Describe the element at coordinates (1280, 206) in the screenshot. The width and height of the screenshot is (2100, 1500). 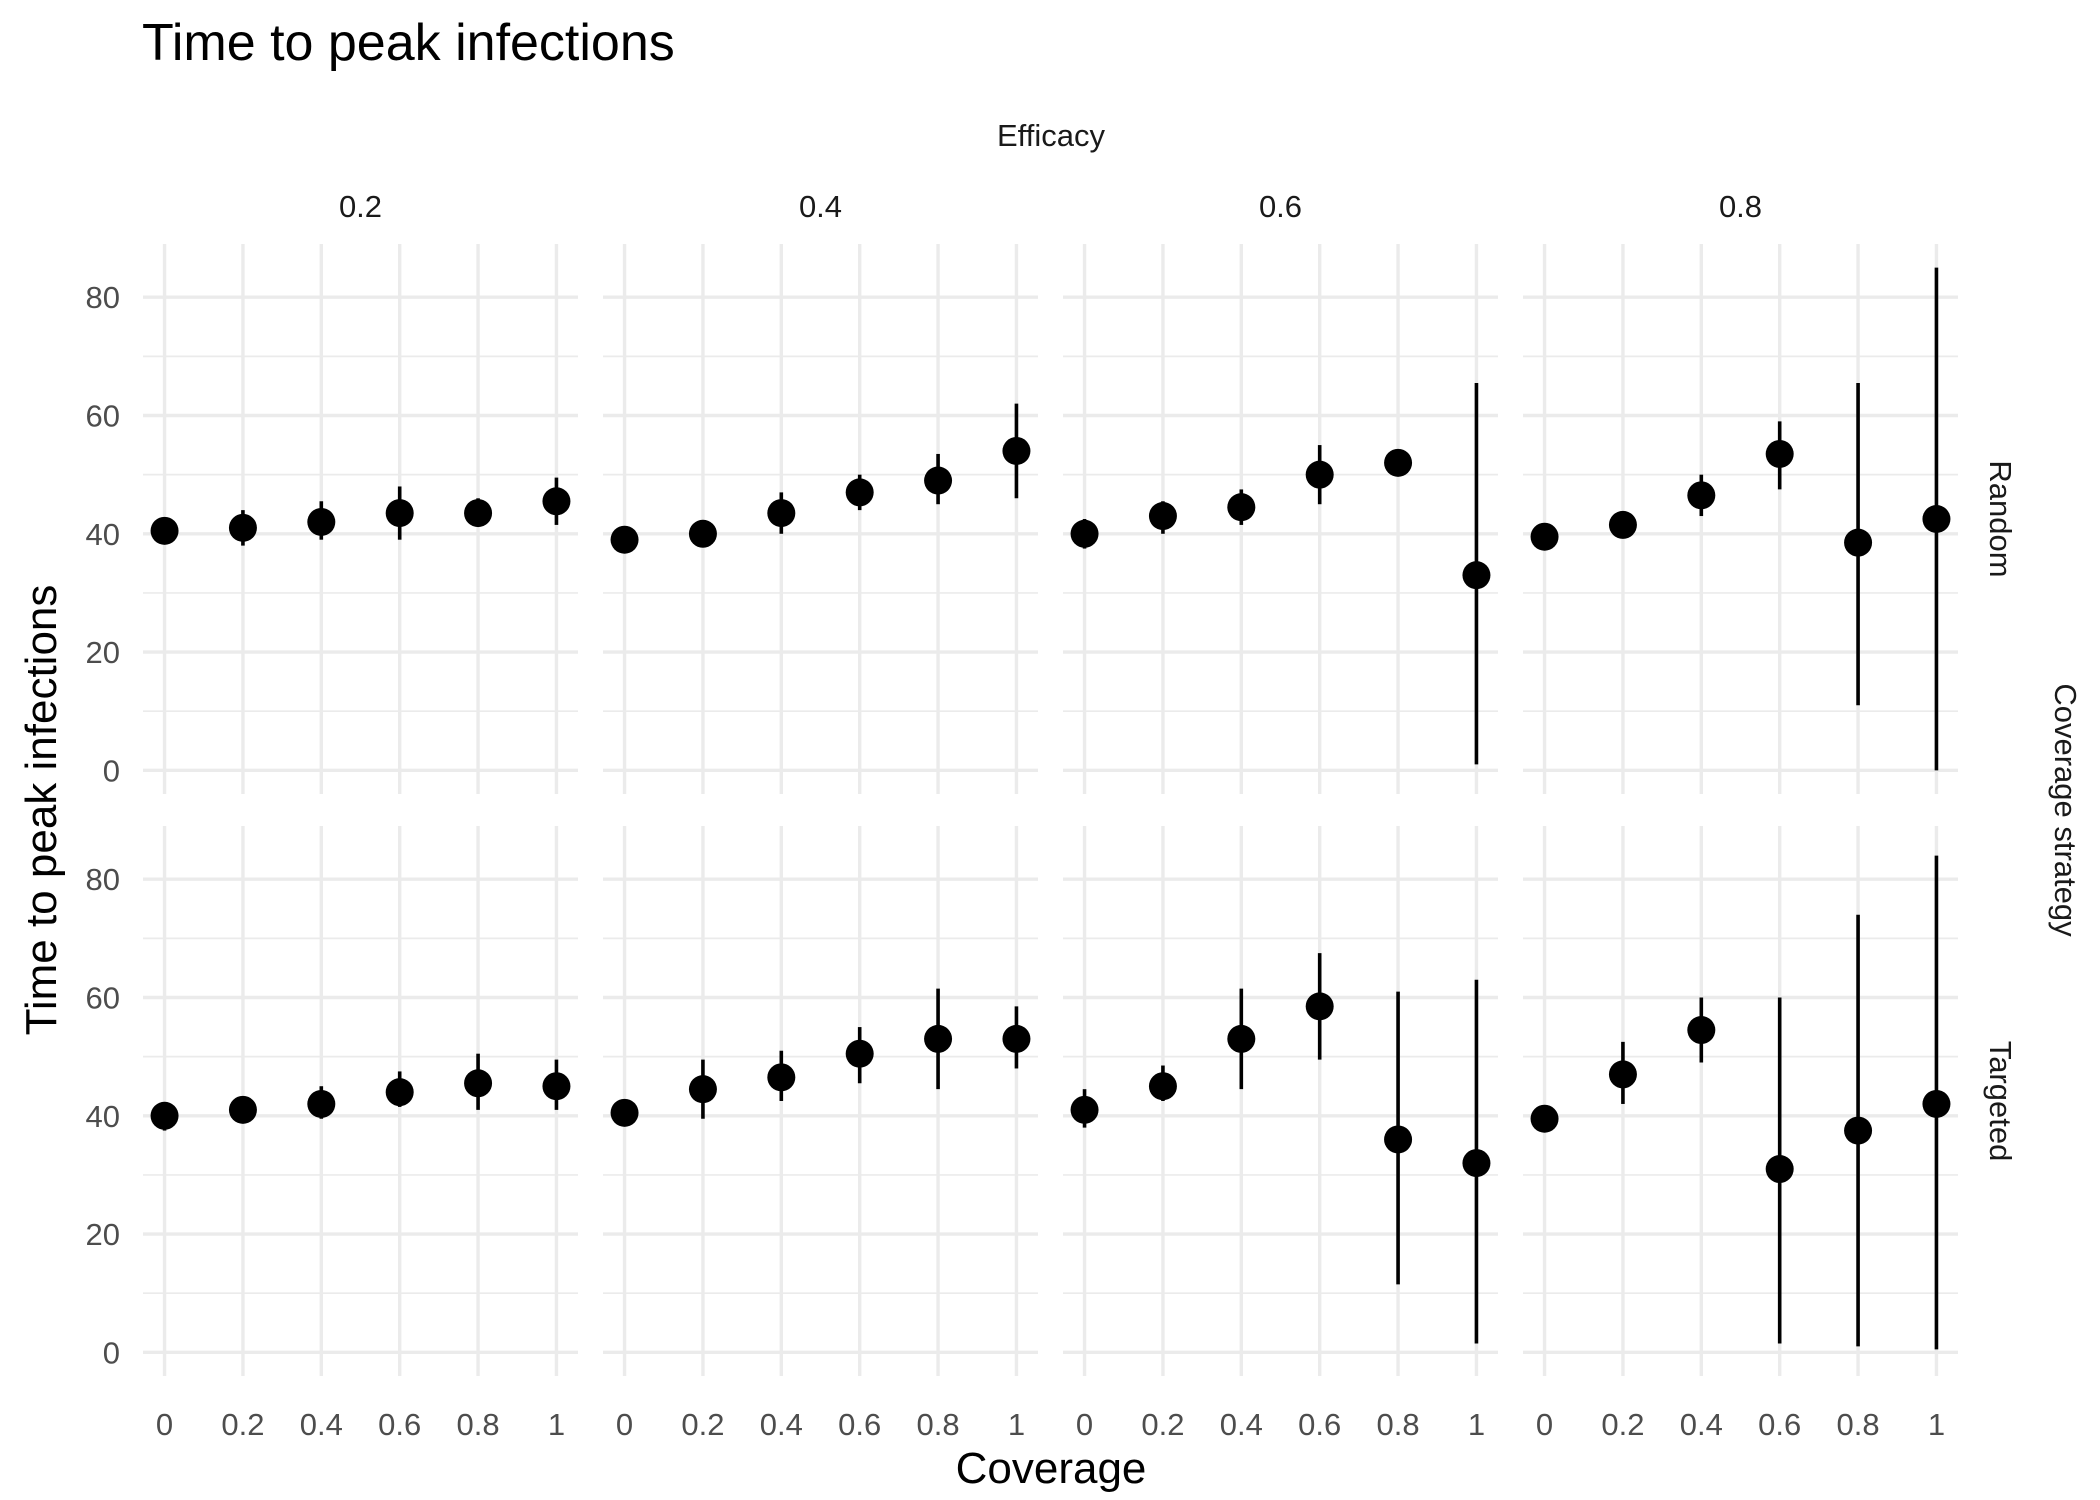
I see `col-facet-label: 0.6` at that location.